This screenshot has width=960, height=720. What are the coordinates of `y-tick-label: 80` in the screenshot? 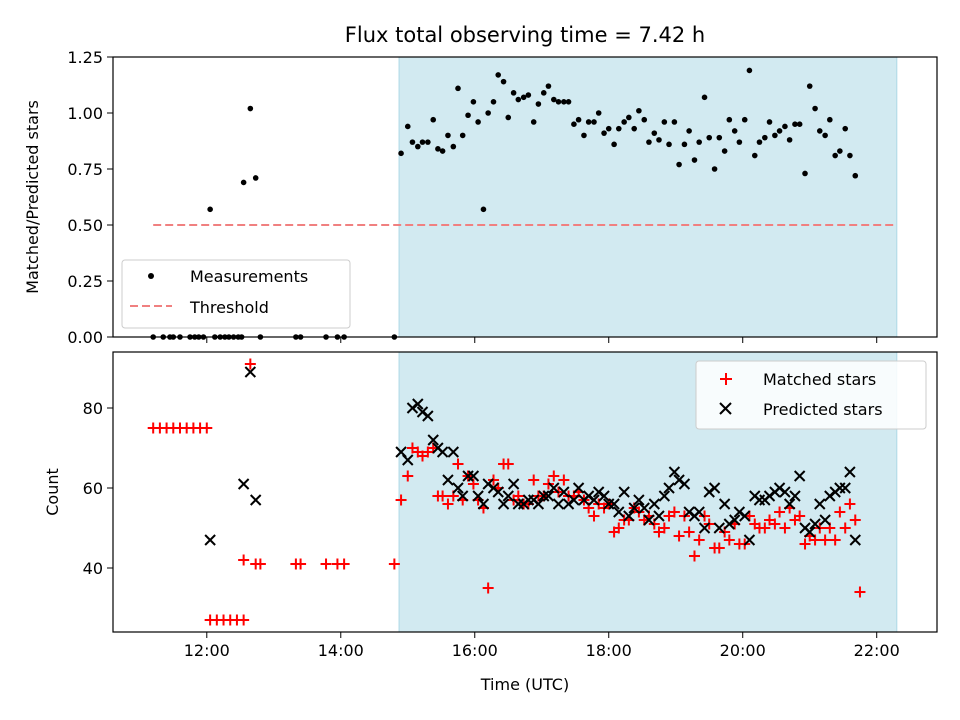 It's located at (93, 408).